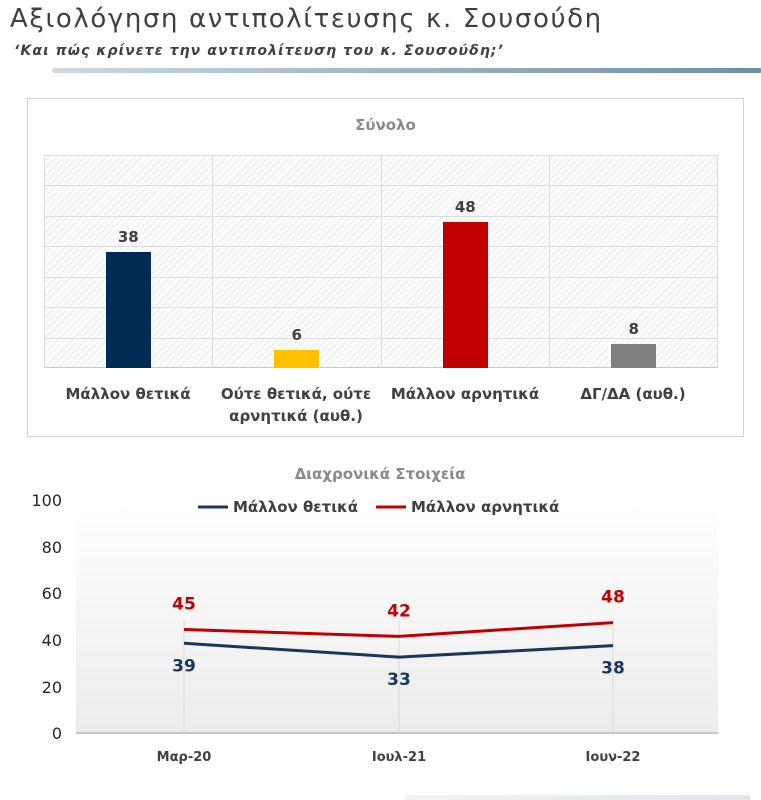 The image size is (761, 800). Describe the element at coordinates (399, 757) in the screenshot. I see `x-tick-label: Ιουλ-21` at that location.